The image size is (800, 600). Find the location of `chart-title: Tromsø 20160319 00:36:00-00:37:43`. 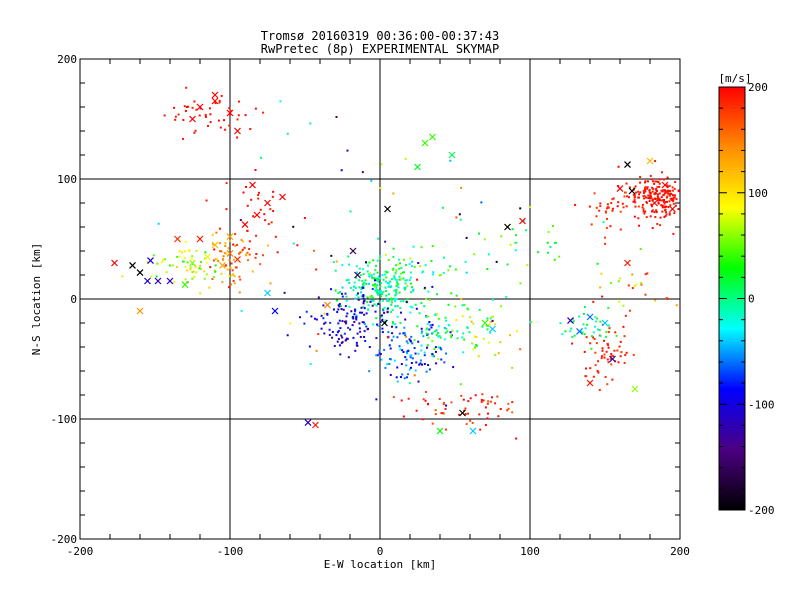

chart-title: Tromsø 20160319 00:36:00-00:37:43 is located at coordinates (380, 36).